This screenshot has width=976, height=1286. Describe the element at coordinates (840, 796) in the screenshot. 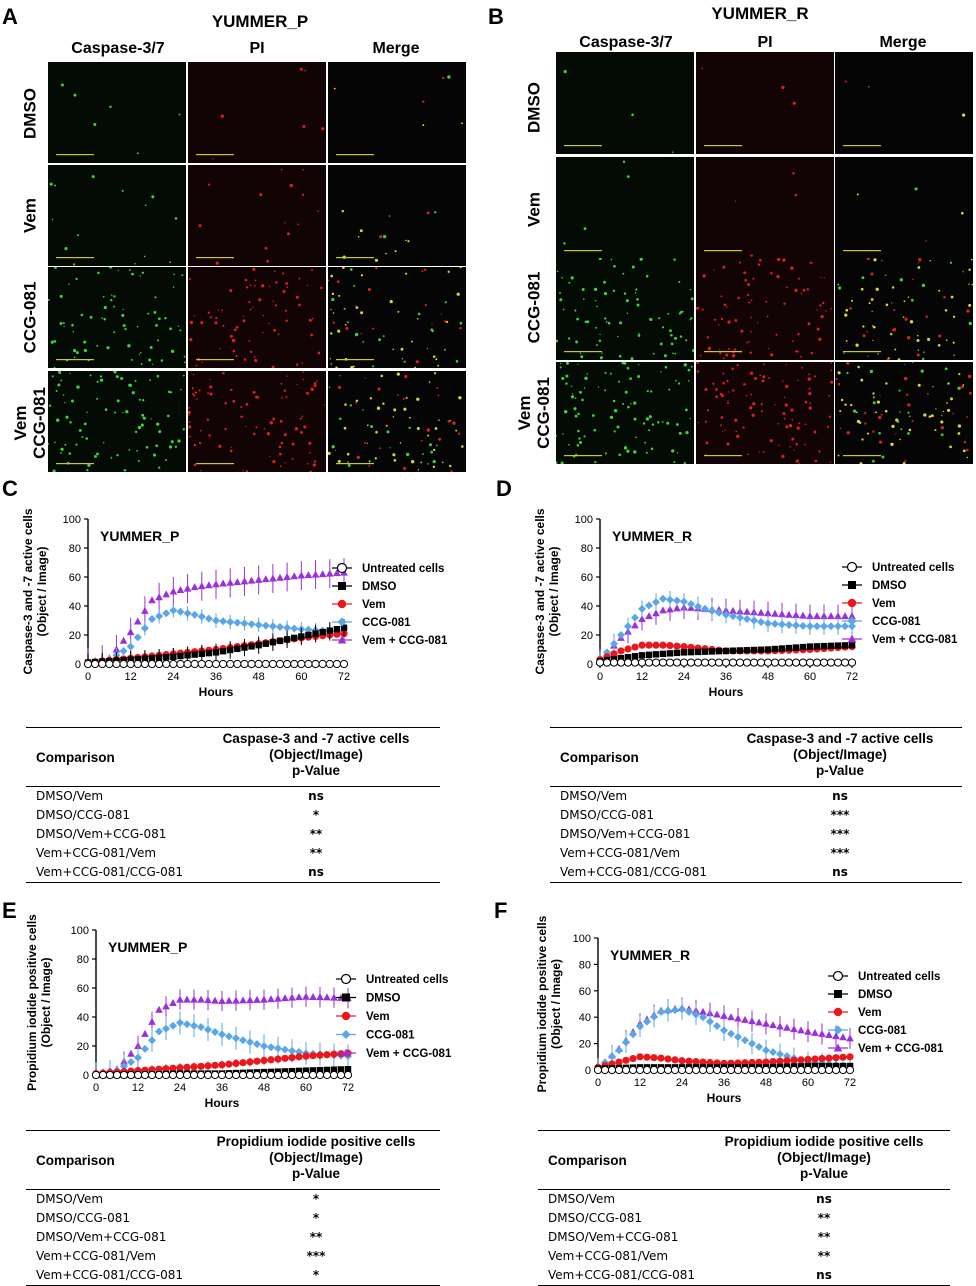

I see `row-p-value: ns` at that location.